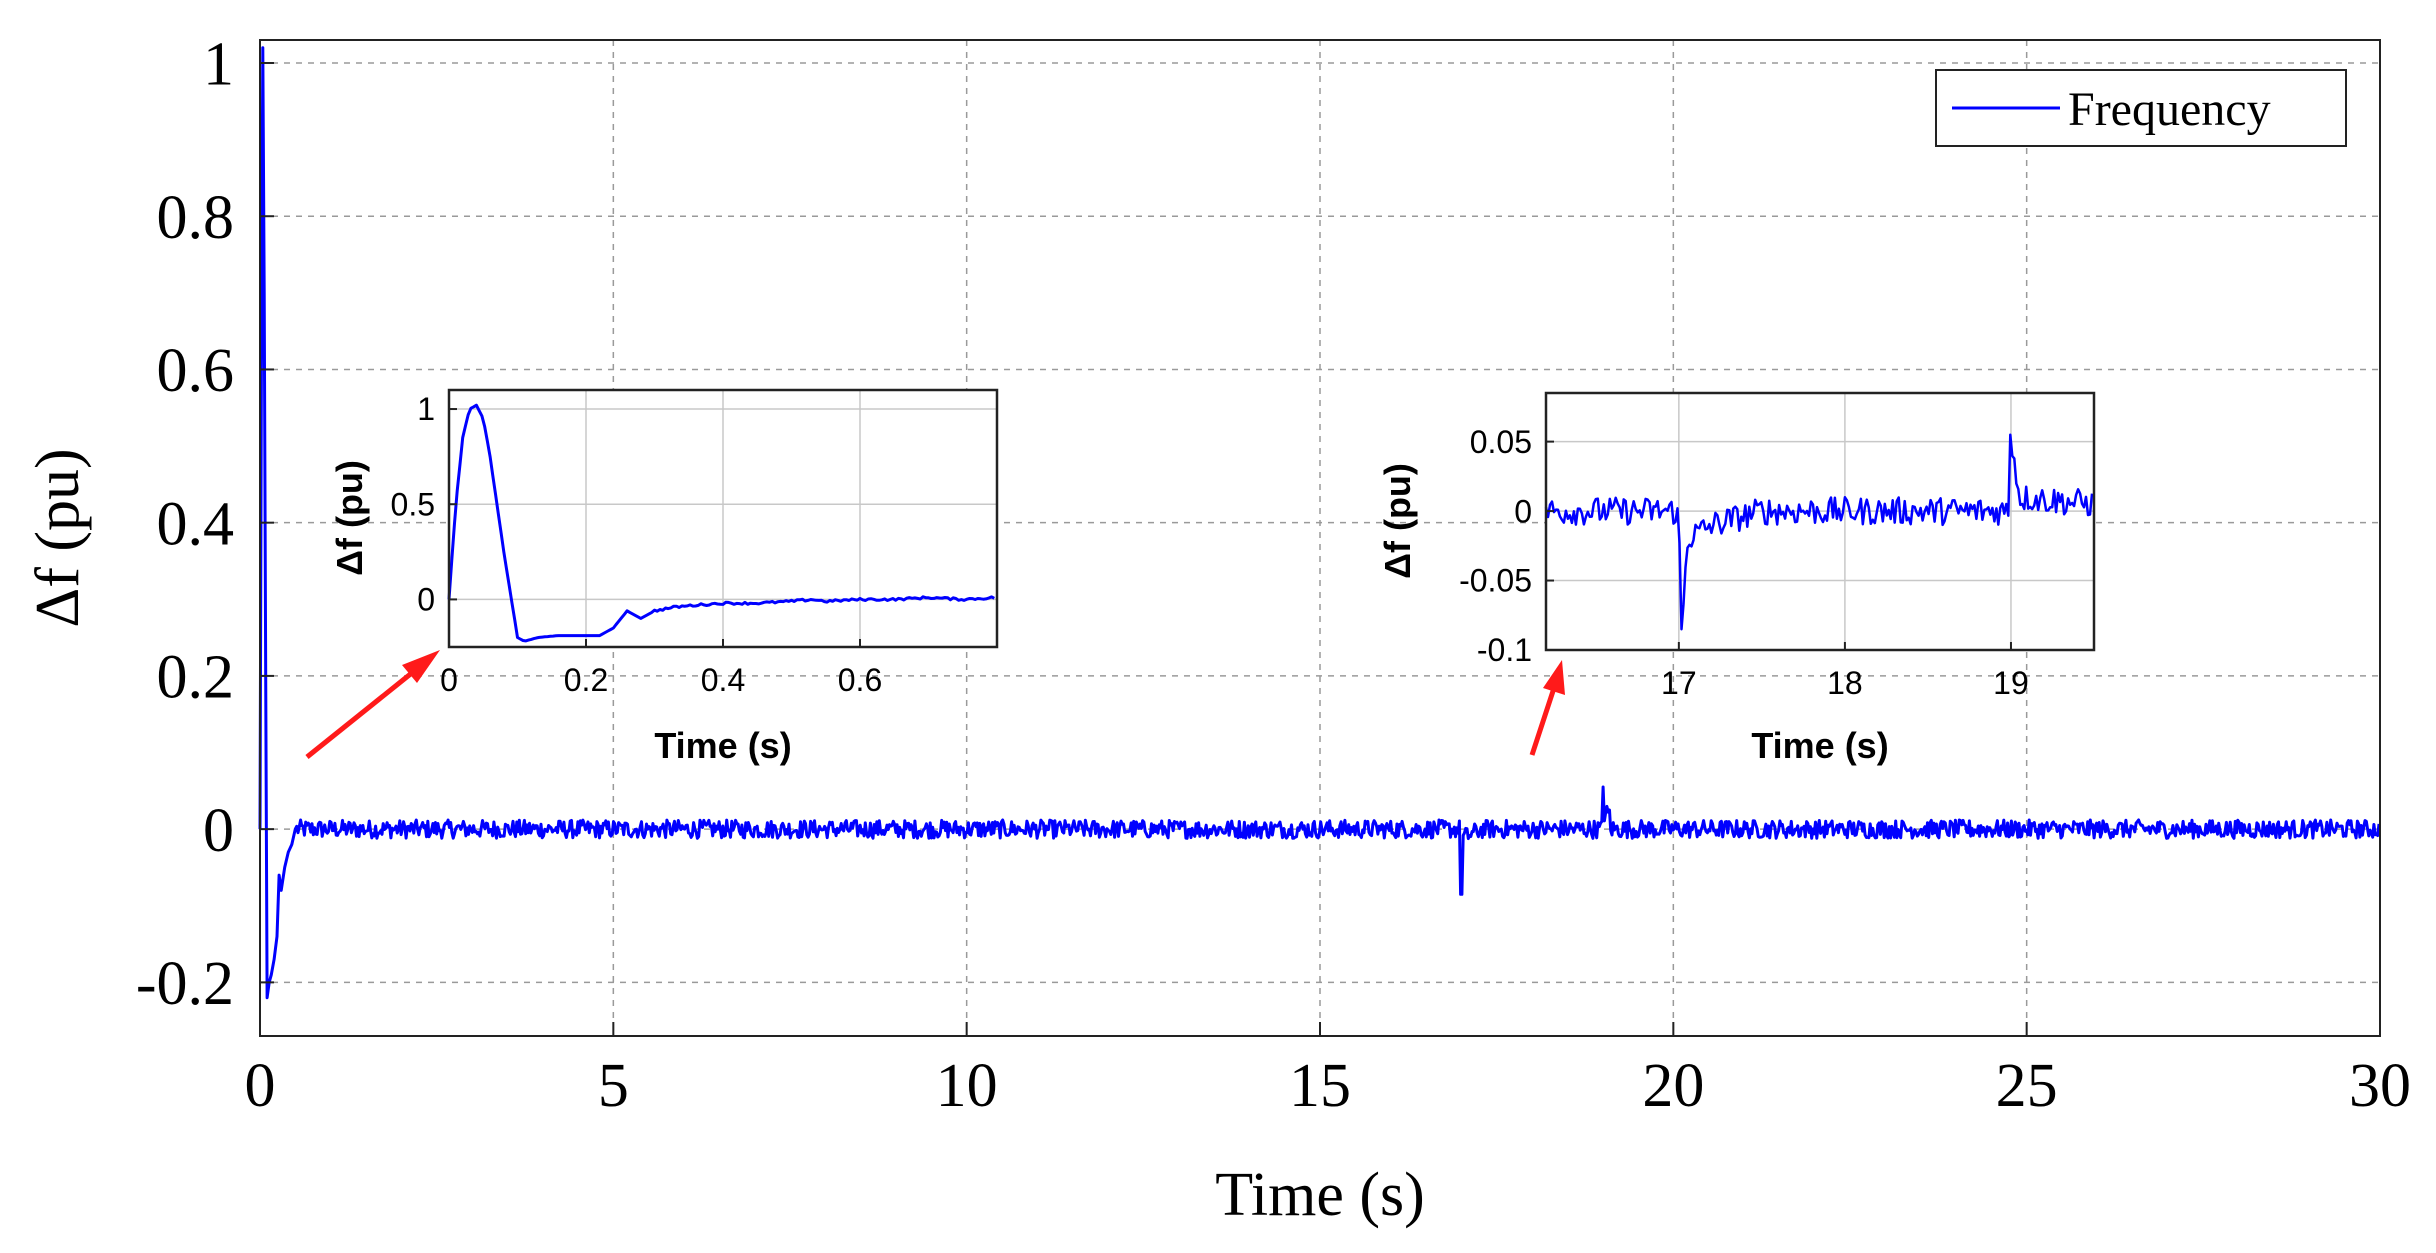 The image size is (2436, 1253). I want to click on x-tick-label: 17, so click(1679, 683).